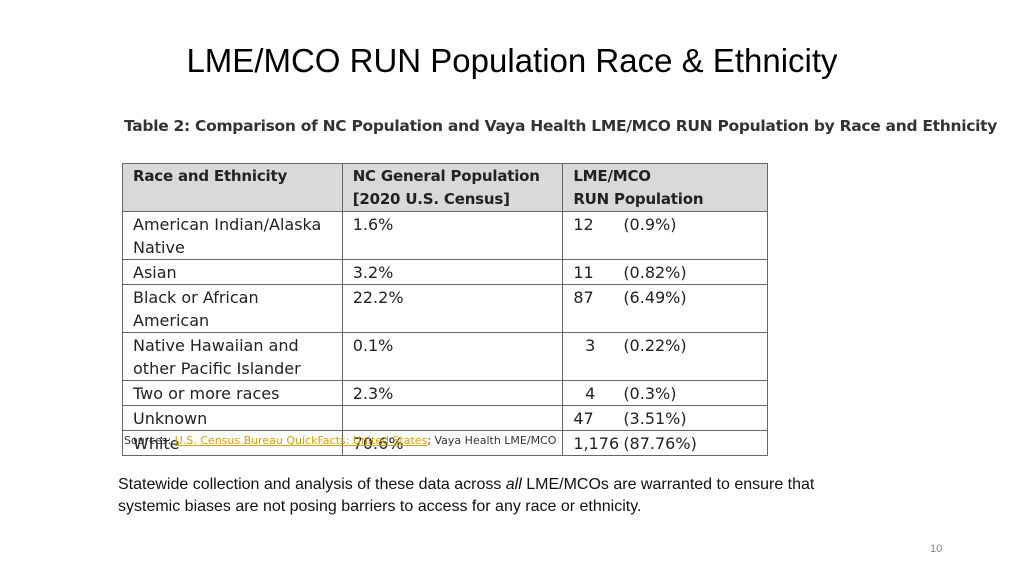  What do you see at coordinates (210, 176) in the screenshot?
I see `header-race-label: Race and Ethnicity` at bounding box center [210, 176].